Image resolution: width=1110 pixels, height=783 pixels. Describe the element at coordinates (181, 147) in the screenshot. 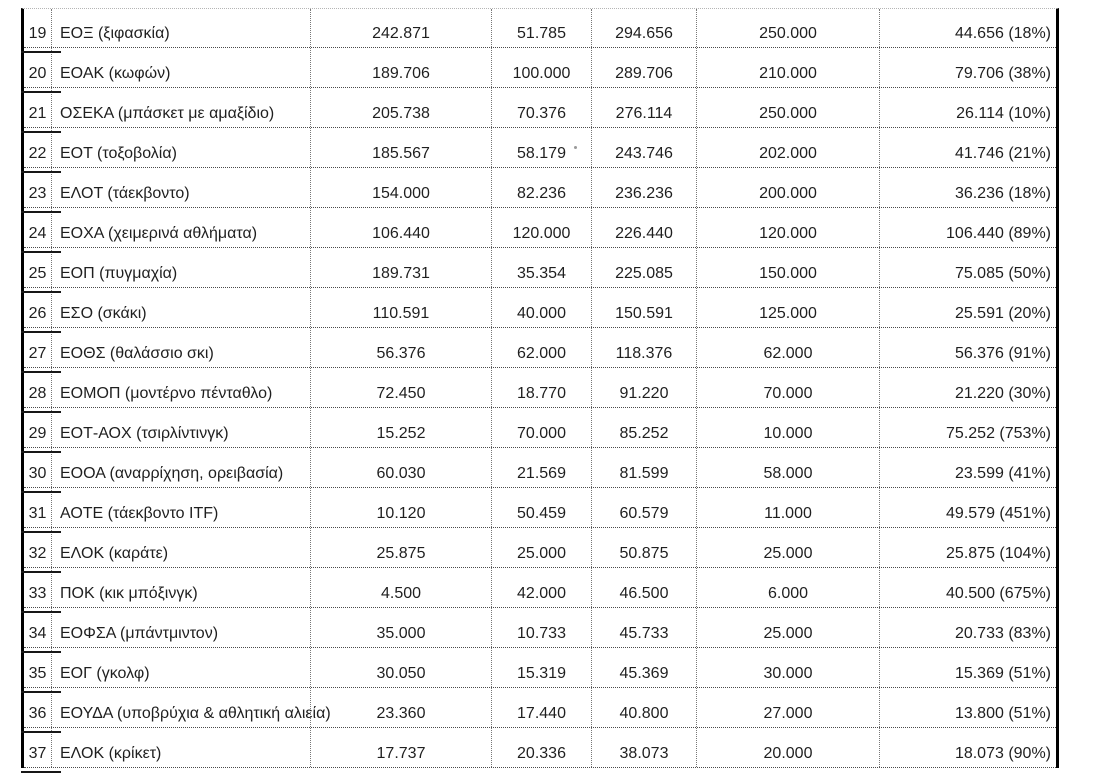

I see `federation-name-cell: ΕΟΤ (τοξοβολία)` at that location.